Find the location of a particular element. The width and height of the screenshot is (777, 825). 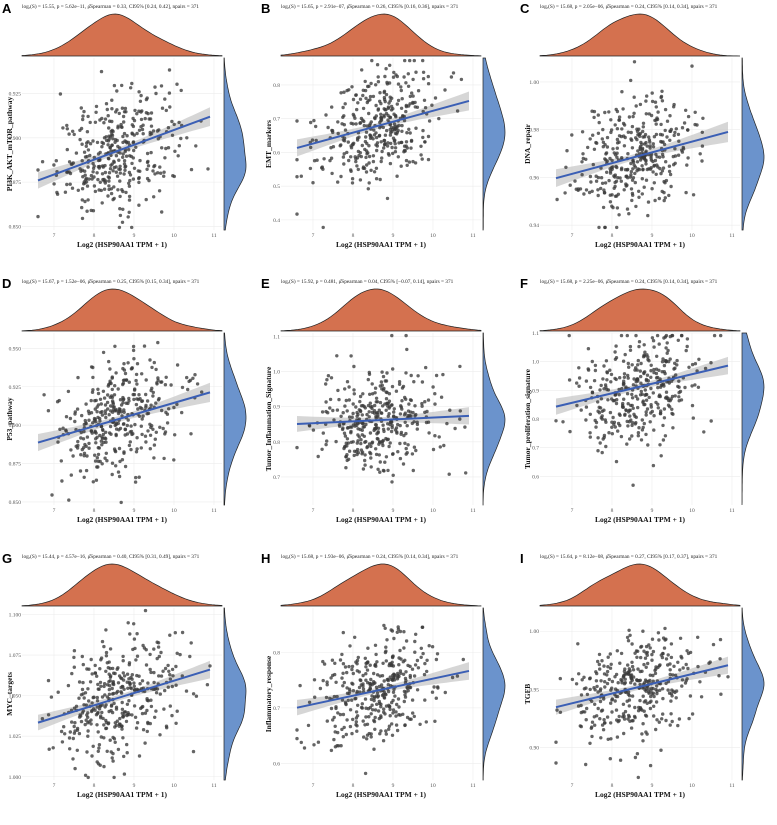

regression-line is located at coordinates (383, 689).